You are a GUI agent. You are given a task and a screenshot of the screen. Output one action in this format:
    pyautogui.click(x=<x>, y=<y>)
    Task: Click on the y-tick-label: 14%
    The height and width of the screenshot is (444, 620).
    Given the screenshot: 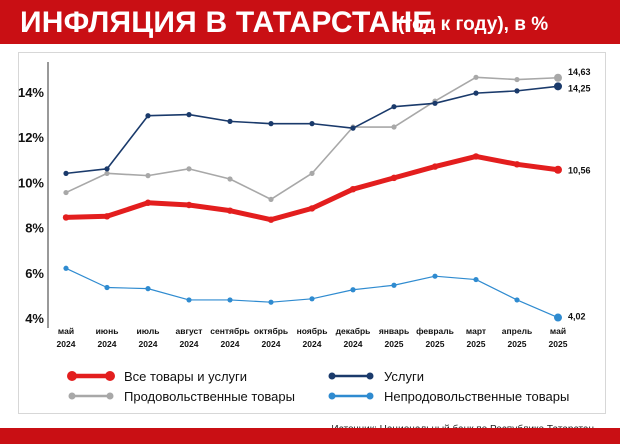 What is the action you would take?
    pyautogui.click(x=31, y=92)
    